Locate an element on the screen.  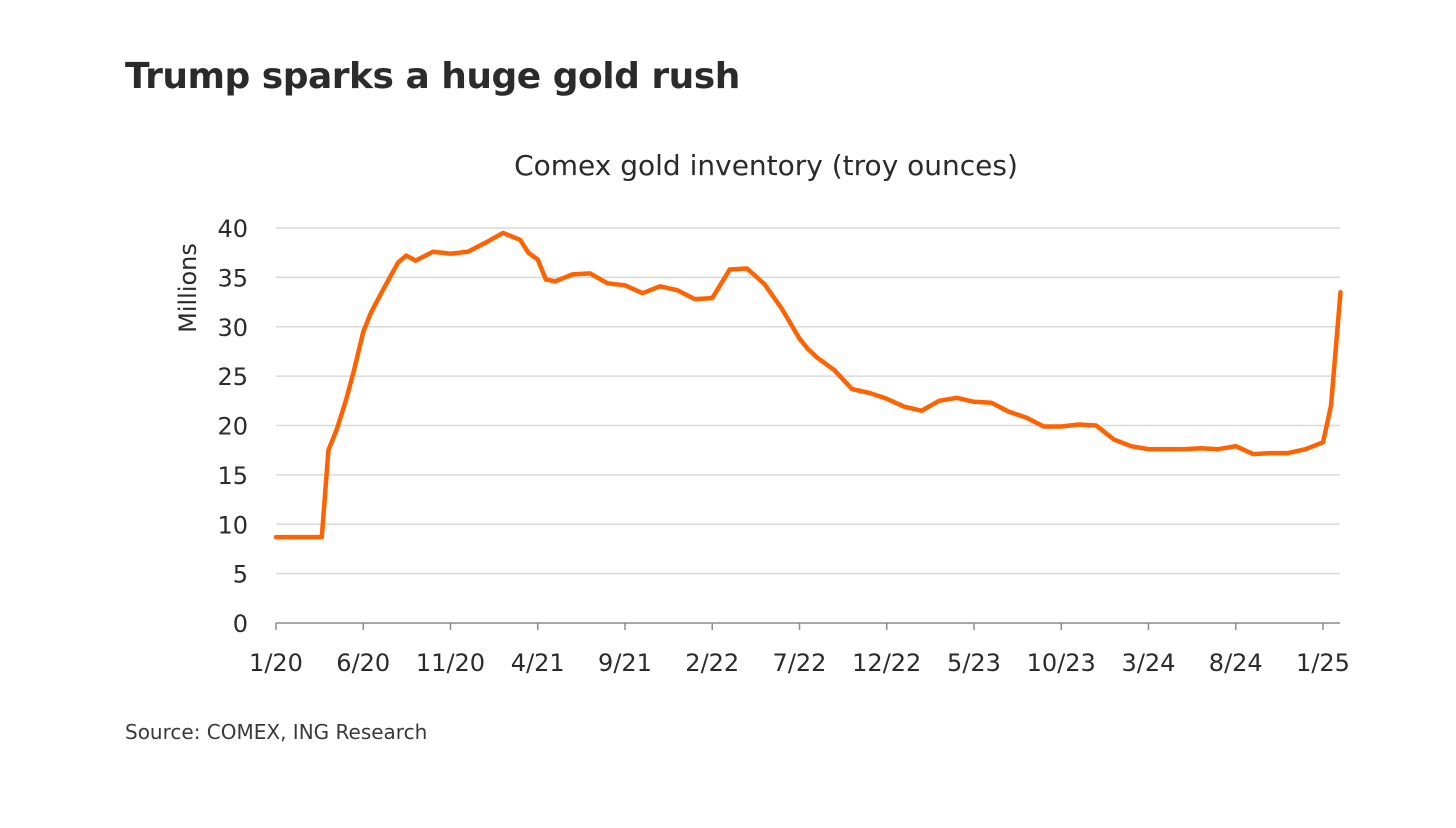
chart-title: Comex gold inventory (troy ounces) is located at coordinates (766, 165).